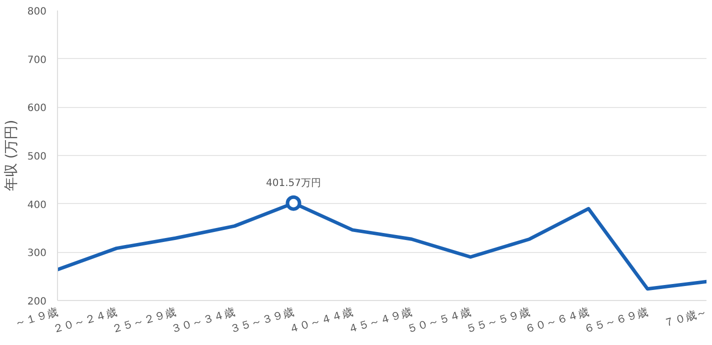  What do you see at coordinates (37, 60) in the screenshot?
I see `y-tick-label: 700` at bounding box center [37, 60].